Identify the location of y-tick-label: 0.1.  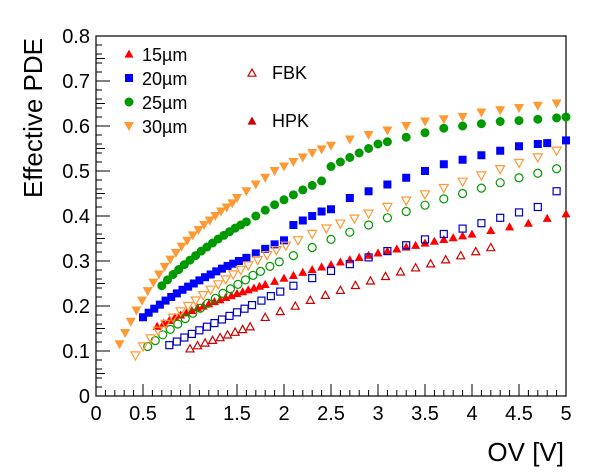
(76, 352).